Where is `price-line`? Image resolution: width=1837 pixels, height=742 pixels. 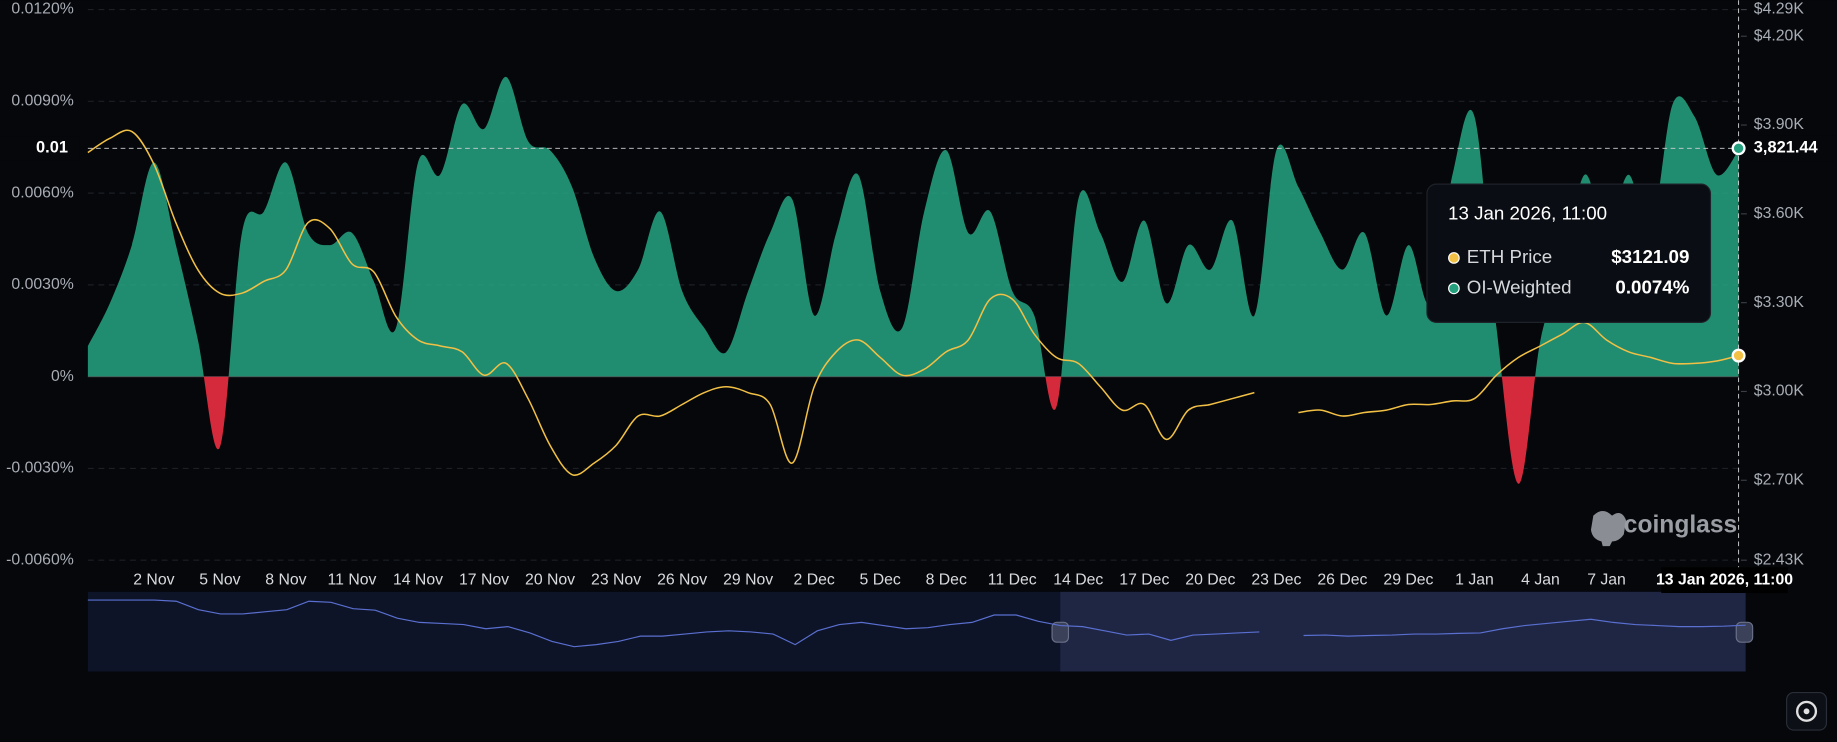
price-line is located at coordinates (1518, 369).